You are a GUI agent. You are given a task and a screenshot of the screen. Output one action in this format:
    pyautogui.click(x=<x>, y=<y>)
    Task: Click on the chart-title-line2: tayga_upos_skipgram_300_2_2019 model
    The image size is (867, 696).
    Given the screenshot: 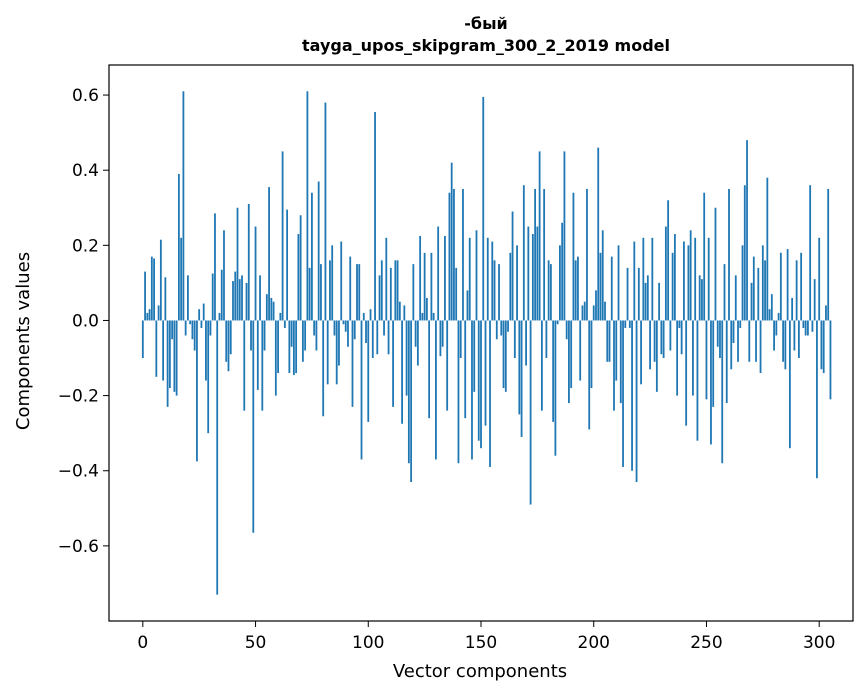 What is the action you would take?
    pyautogui.click(x=486, y=45)
    